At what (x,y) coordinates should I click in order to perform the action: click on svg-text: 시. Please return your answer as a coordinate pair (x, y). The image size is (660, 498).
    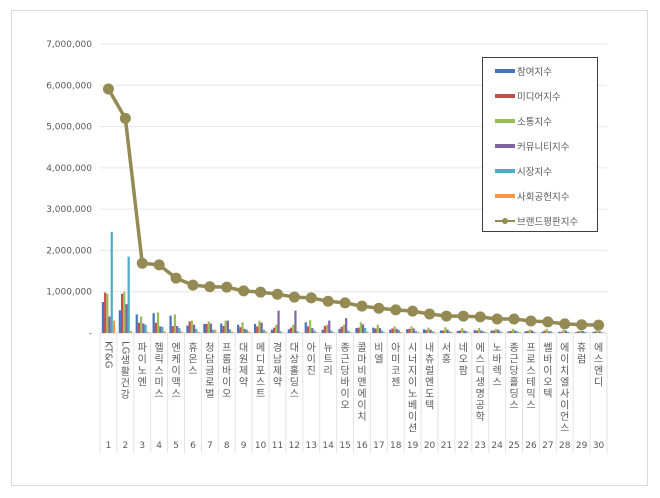
    Looking at the image, I should click on (412, 348).